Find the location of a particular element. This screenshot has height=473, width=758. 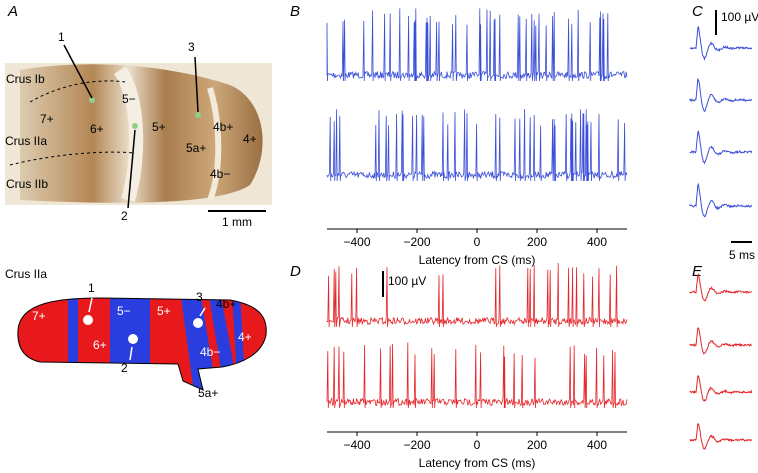

zone-map is located at coordinates (142, 344).